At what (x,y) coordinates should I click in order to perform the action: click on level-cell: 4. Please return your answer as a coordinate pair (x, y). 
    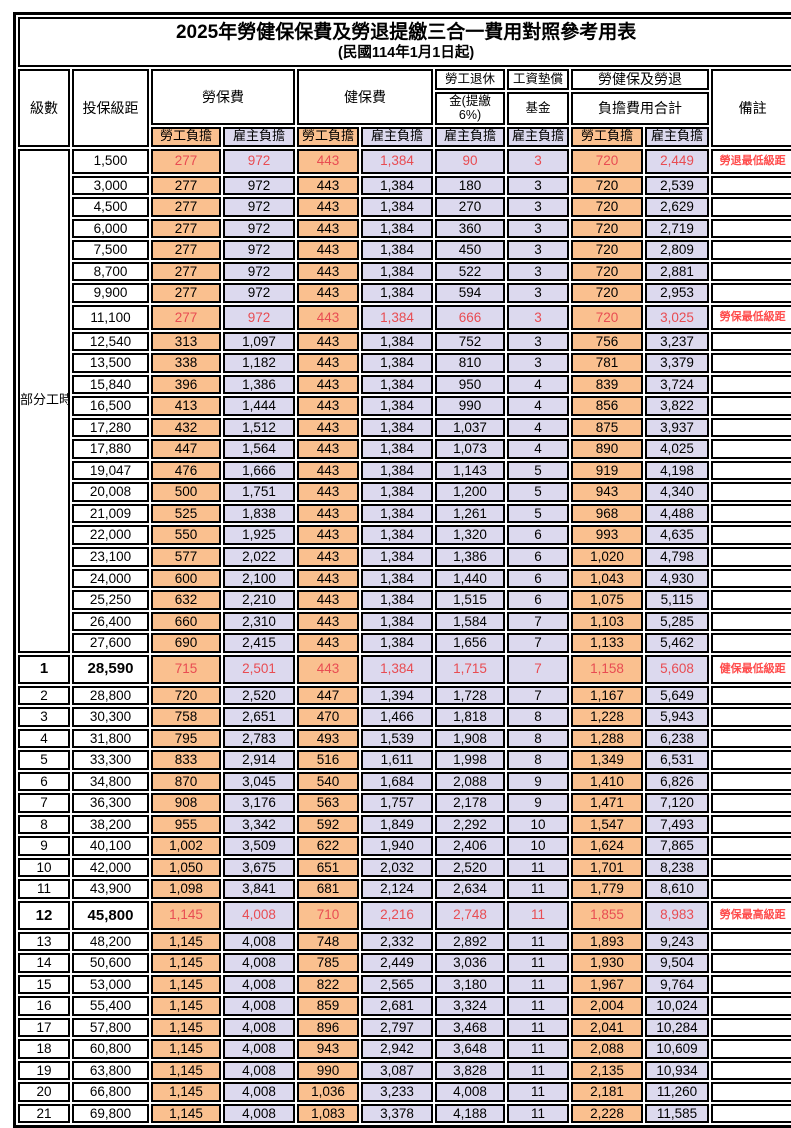
    Looking at the image, I should click on (44, 738).